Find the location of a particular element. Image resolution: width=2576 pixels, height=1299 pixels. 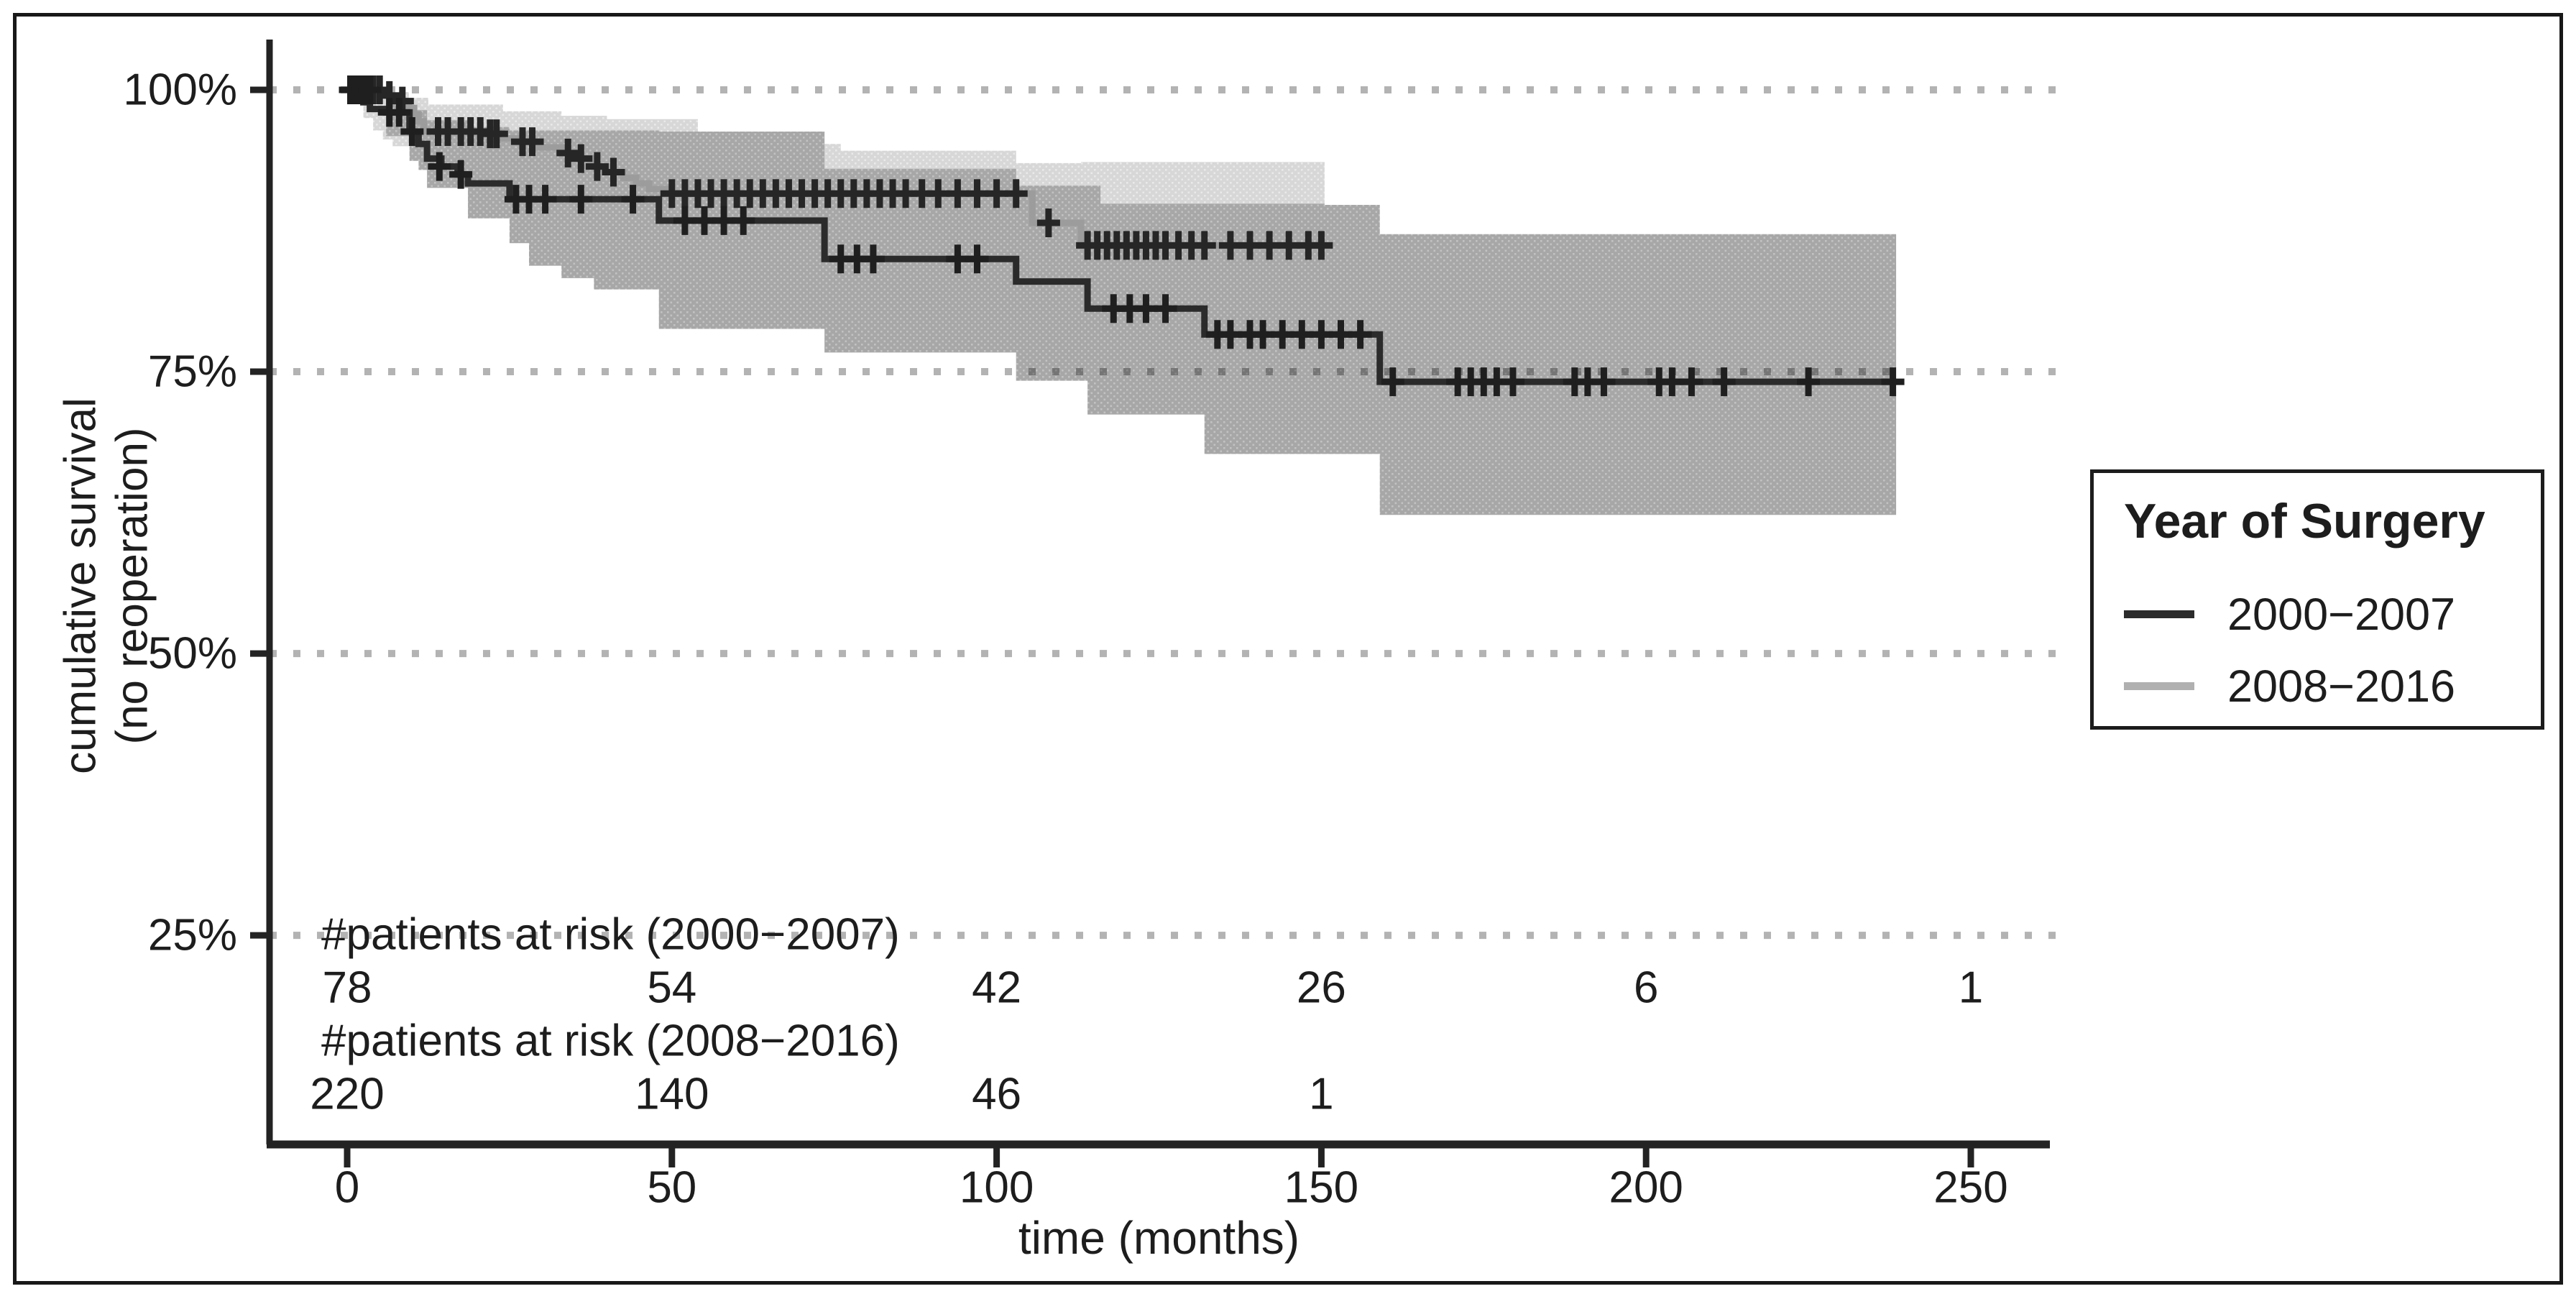

legend-line-sample-2000-2007 is located at coordinates (2159, 614).